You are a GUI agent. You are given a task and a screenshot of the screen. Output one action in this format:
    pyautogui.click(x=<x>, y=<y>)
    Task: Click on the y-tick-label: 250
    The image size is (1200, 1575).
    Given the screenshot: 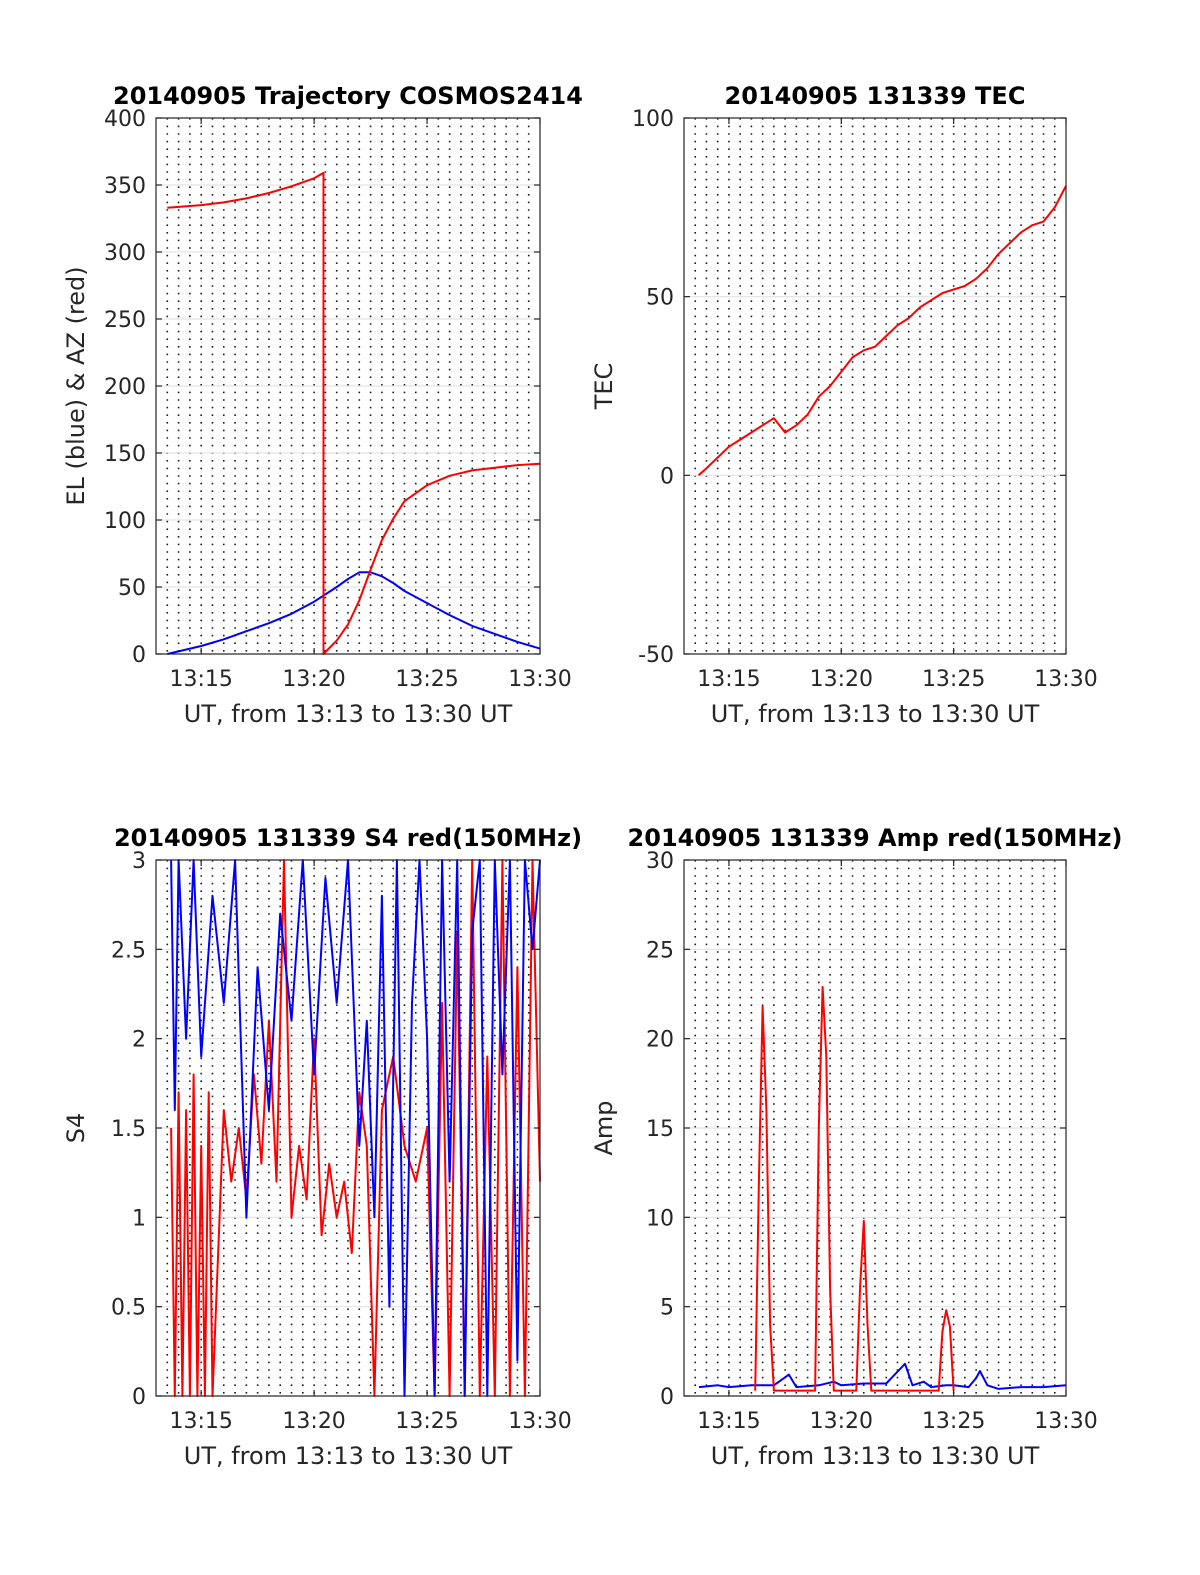 What is the action you would take?
    pyautogui.click(x=125, y=320)
    